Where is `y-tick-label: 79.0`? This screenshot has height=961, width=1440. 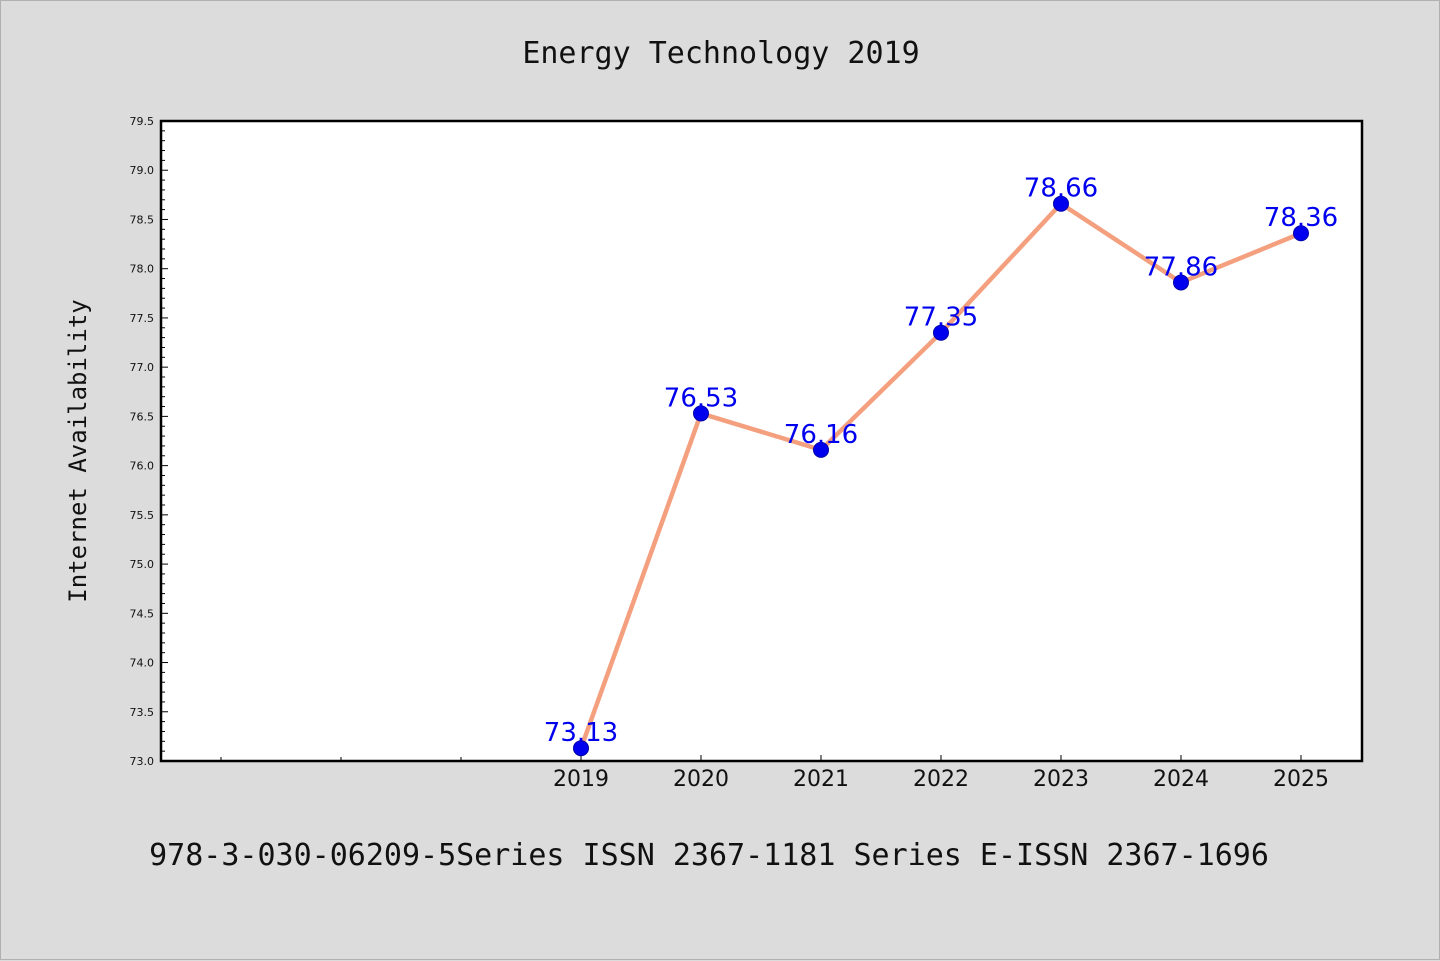 y-tick-label: 79.0 is located at coordinates (142, 170).